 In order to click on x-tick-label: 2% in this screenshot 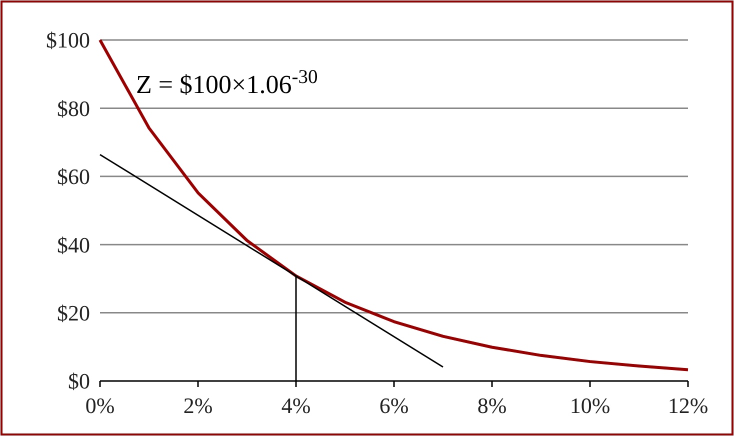, I will do `click(198, 405)`.